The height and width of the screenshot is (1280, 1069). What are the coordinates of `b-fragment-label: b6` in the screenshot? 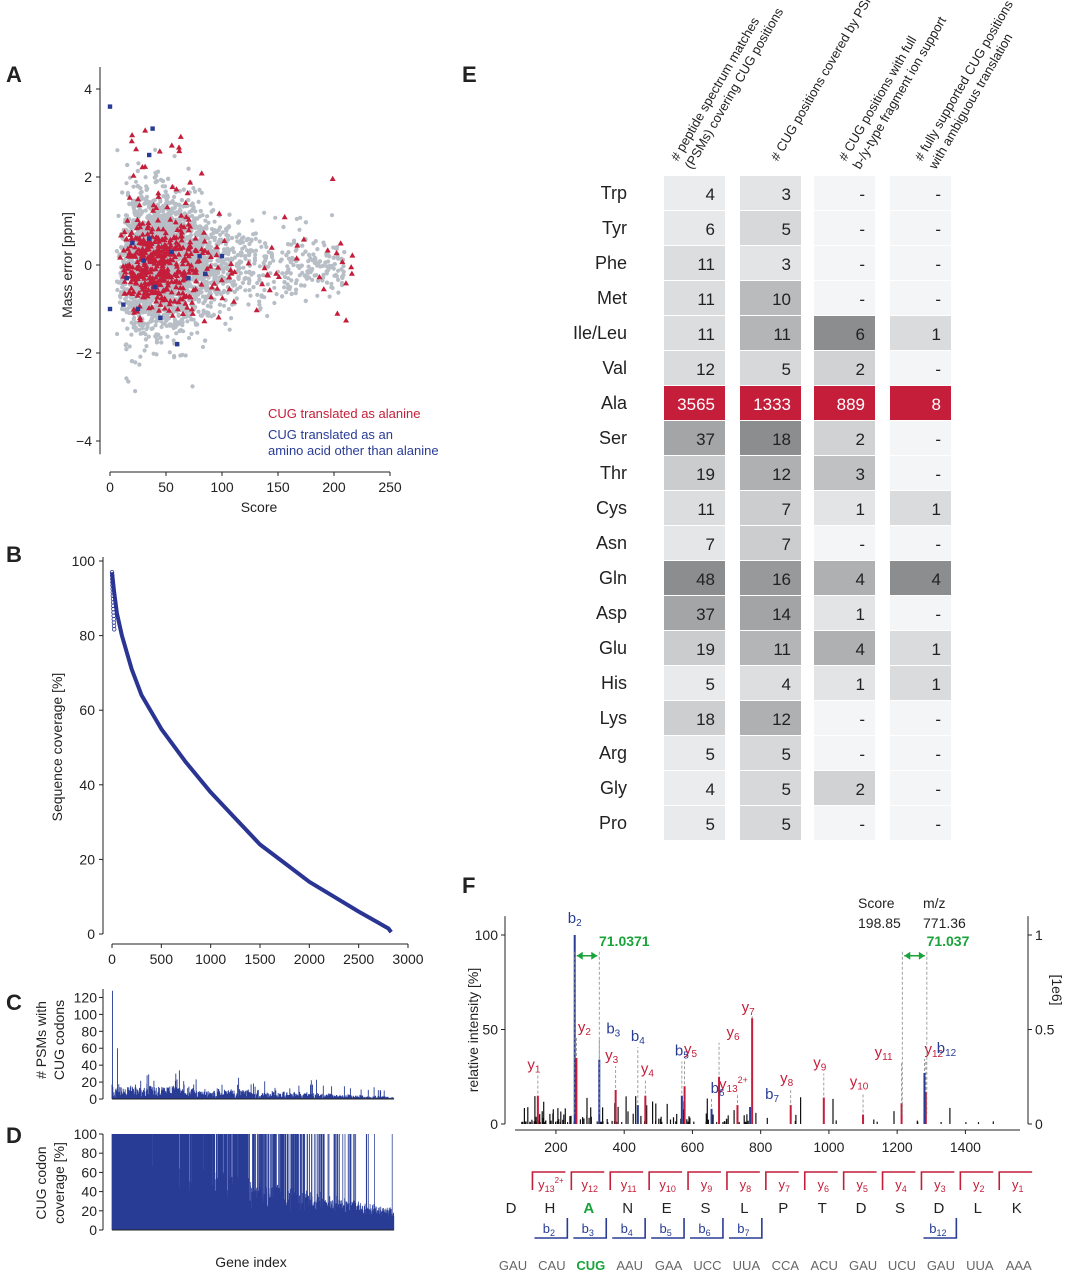 It's located at (704, 1229).